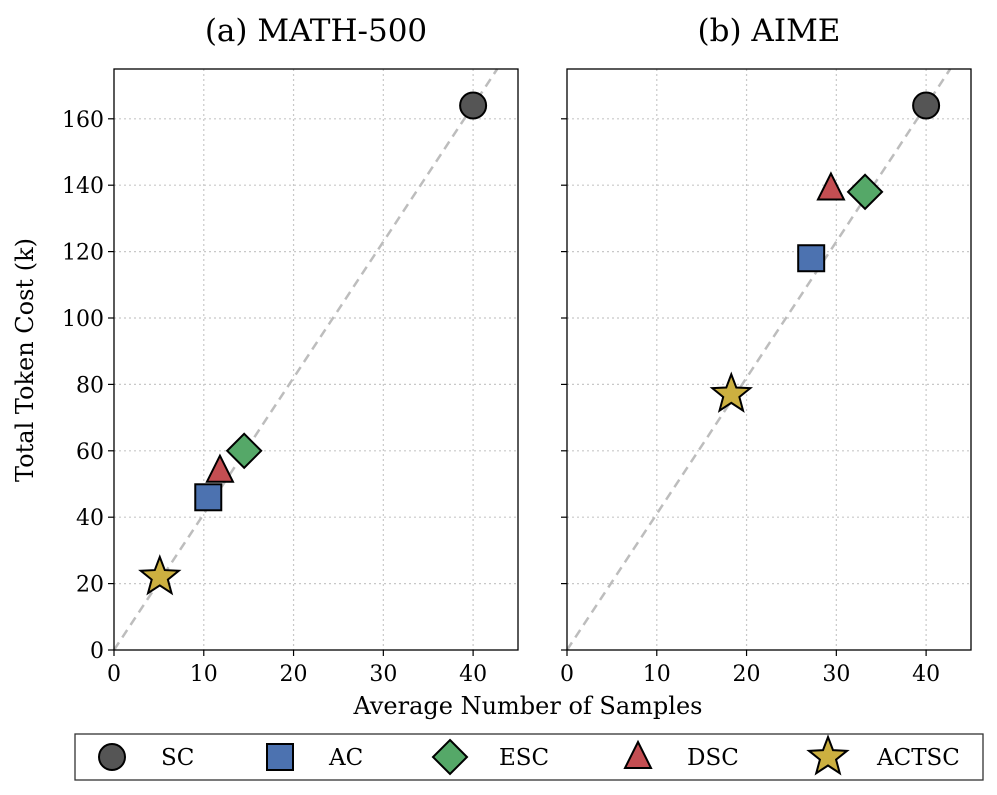 Image resolution: width=997 pixels, height=795 pixels. I want to click on point-esc-math500, so click(244, 451).